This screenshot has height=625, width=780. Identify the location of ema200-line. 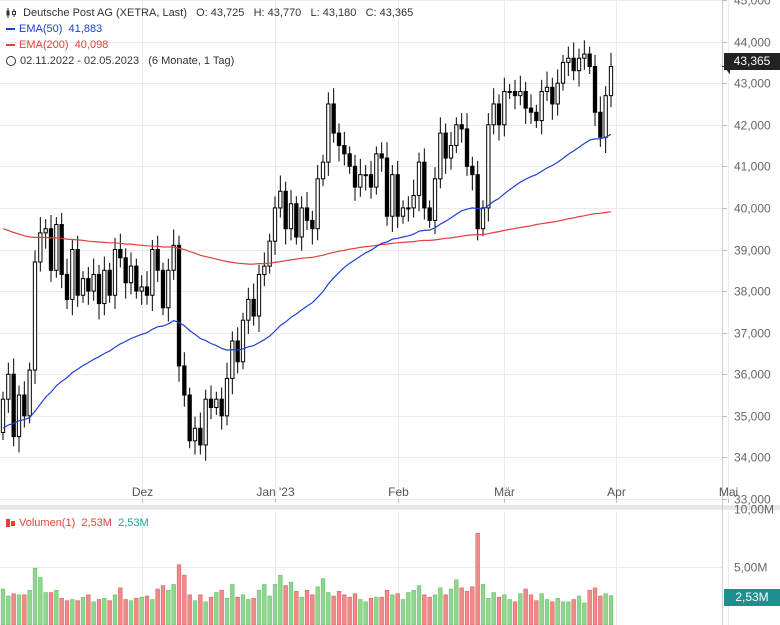
(307, 238).